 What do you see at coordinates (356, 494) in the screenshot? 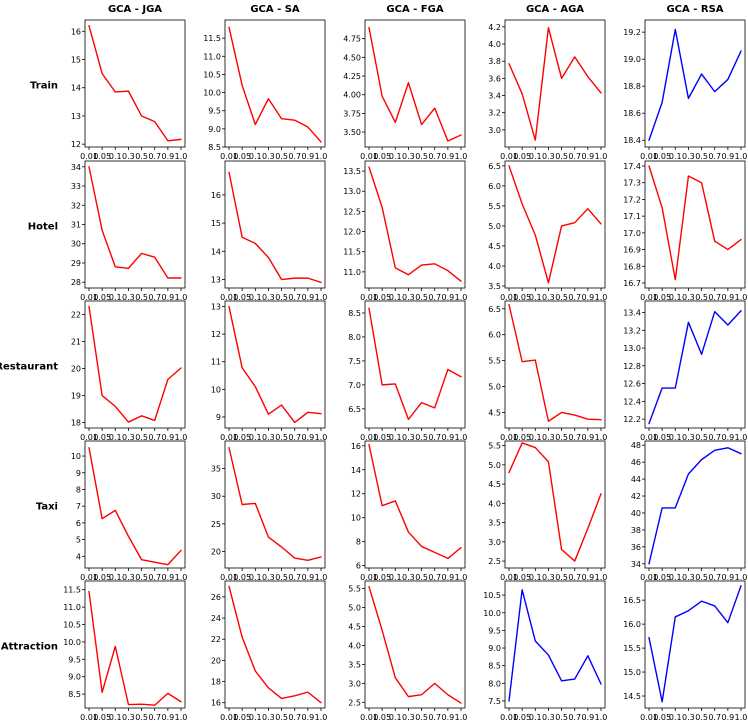
I see `y-tick-label: 12` at bounding box center [356, 494].